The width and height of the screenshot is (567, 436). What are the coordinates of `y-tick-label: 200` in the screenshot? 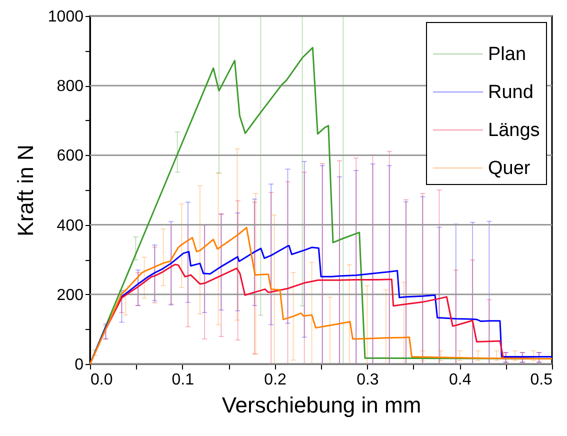 It's located at (70, 295).